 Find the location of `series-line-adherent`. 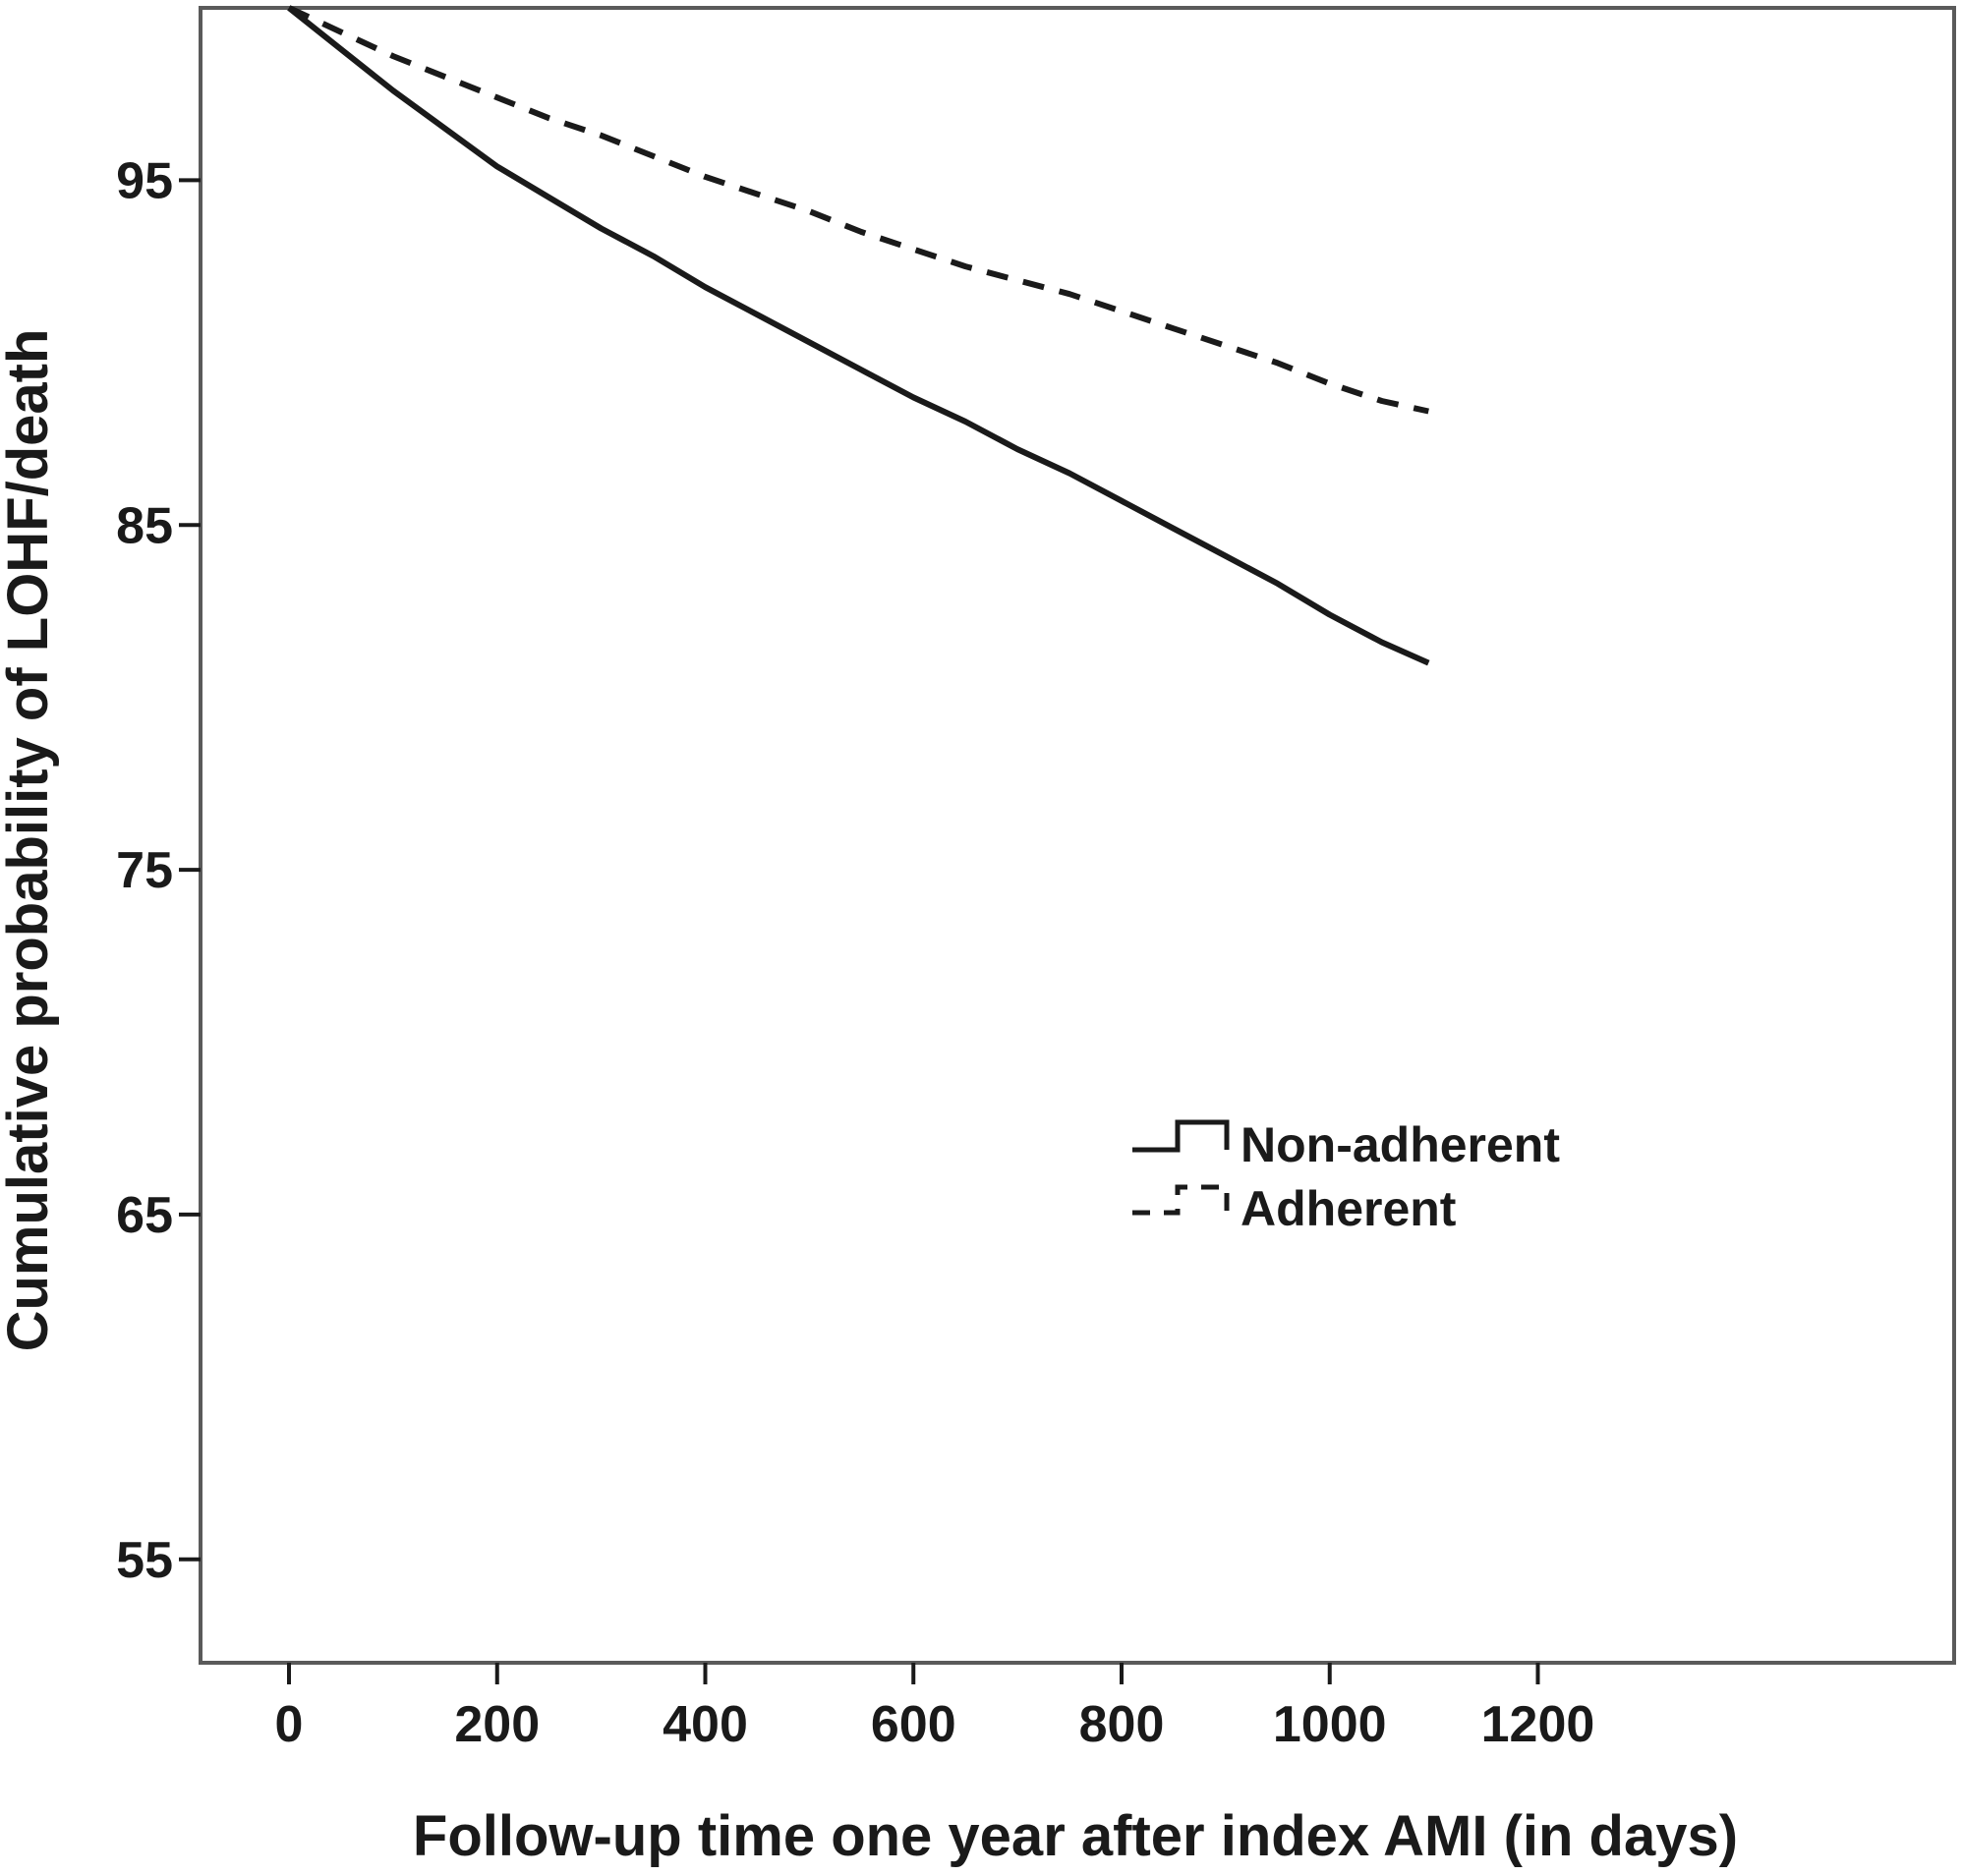

series-line-adherent is located at coordinates (858, 210).